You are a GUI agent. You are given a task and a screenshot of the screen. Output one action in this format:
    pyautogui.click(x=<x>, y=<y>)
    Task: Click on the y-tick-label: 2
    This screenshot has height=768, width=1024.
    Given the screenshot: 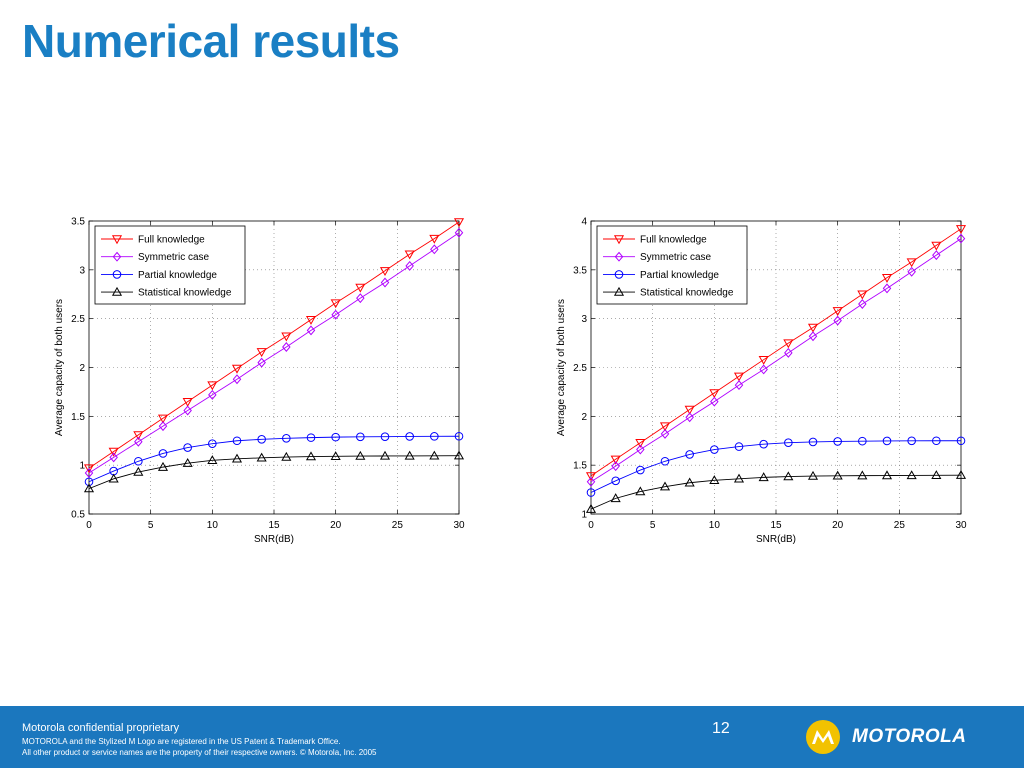 What is the action you would take?
    pyautogui.click(x=584, y=417)
    